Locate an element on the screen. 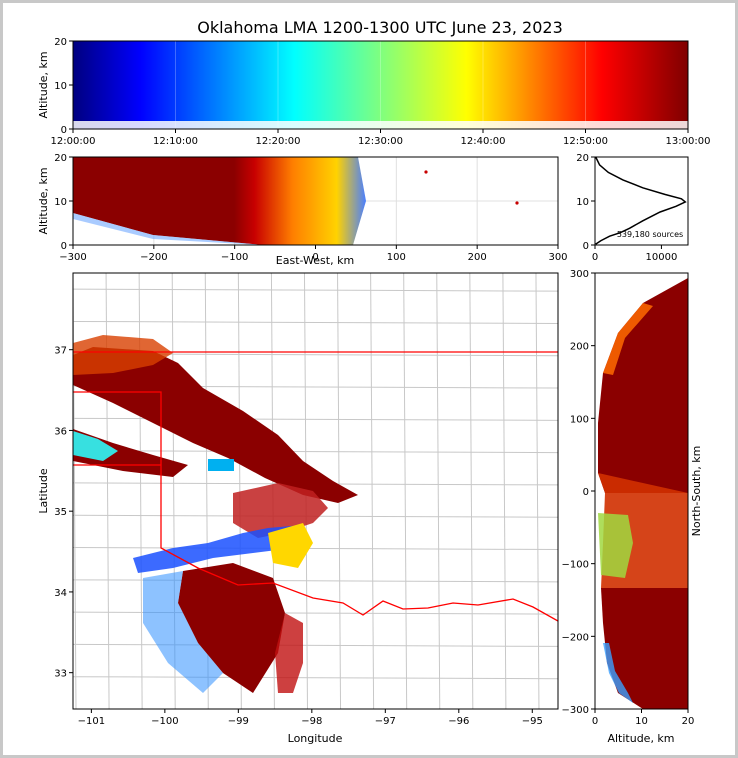 The image size is (738, 758). ew-ytick-label: 20 is located at coordinates (60, 158).